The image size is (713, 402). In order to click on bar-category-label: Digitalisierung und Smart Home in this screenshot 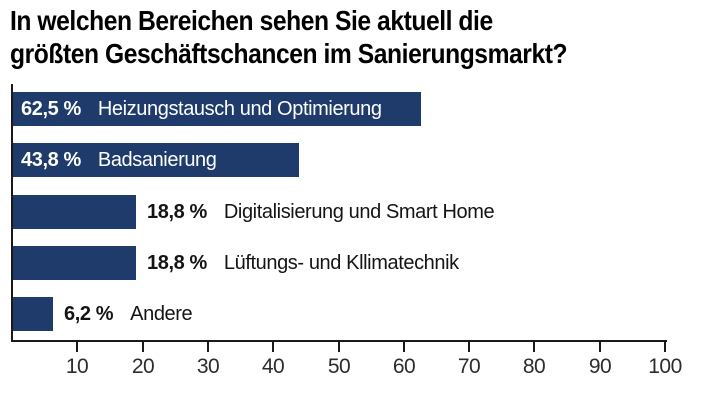, I will do `click(359, 212)`.